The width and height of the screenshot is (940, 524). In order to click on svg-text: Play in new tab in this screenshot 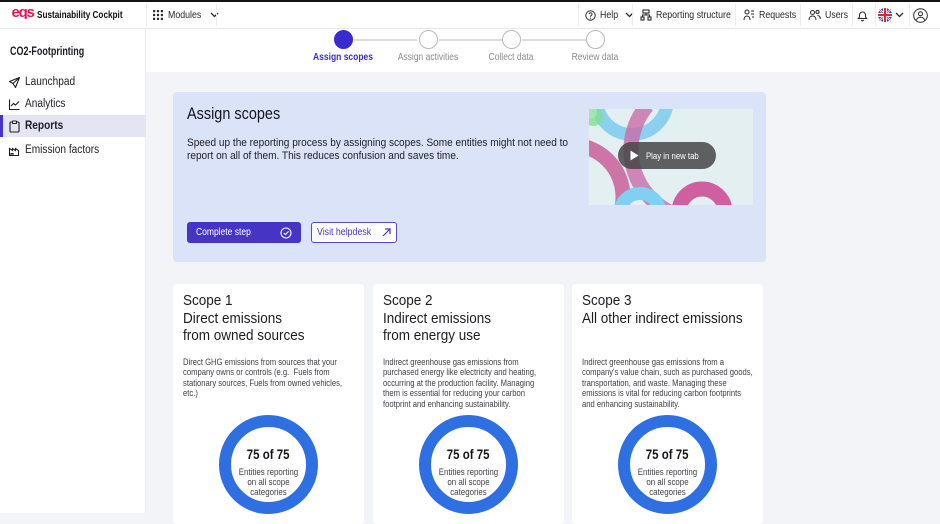, I will do `click(672, 155)`.